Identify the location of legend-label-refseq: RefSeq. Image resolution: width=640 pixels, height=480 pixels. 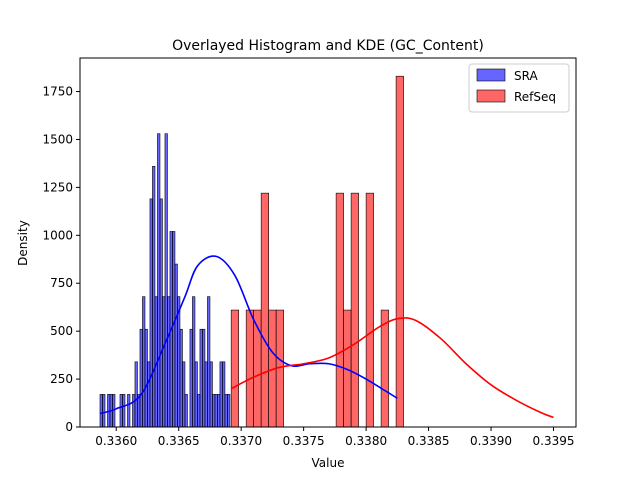
(535, 97).